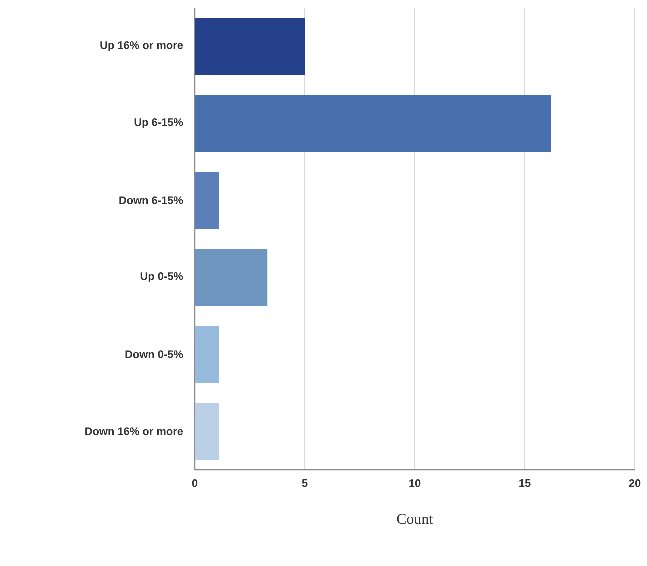 This screenshot has height=566, width=647. Describe the element at coordinates (142, 47) in the screenshot. I see `y-tick-label: Up 16% or more` at that location.